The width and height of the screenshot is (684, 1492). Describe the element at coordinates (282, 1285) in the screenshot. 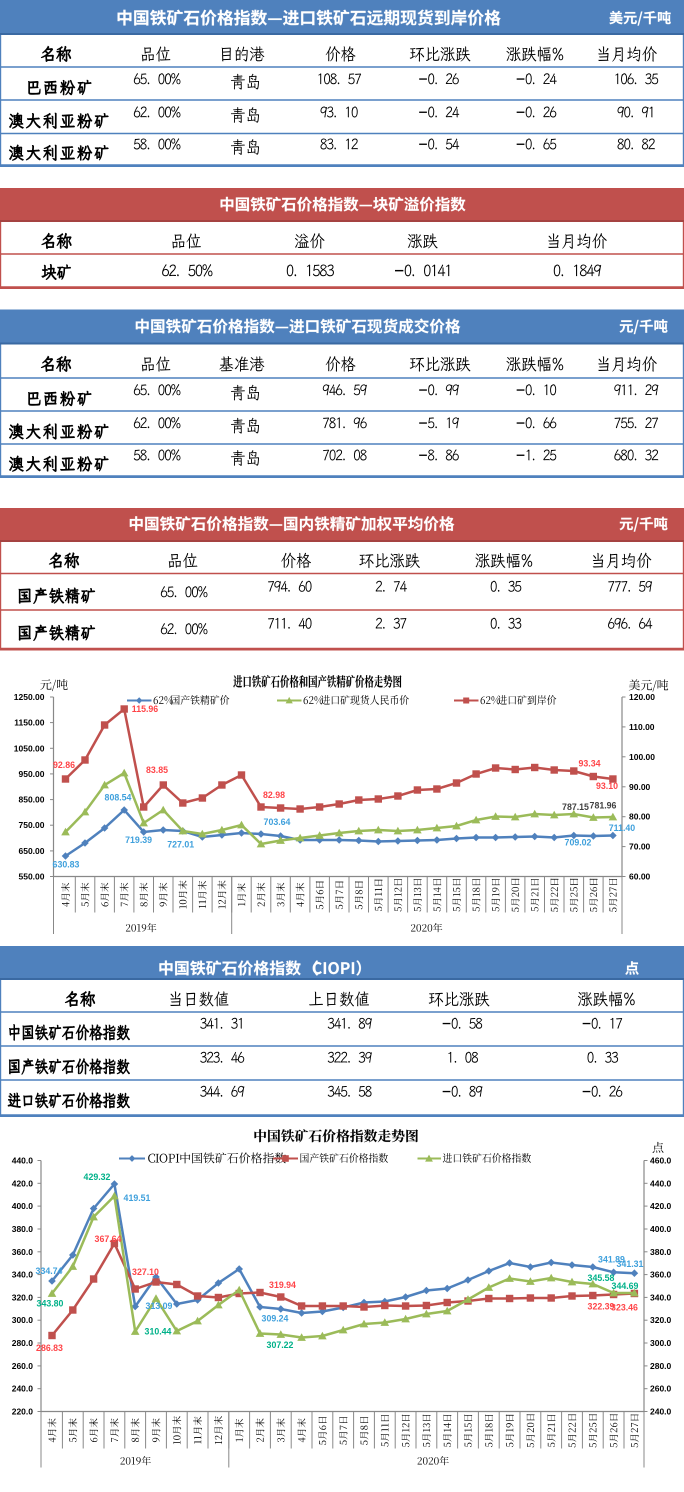

I see `svg-text: 319.94` at that location.